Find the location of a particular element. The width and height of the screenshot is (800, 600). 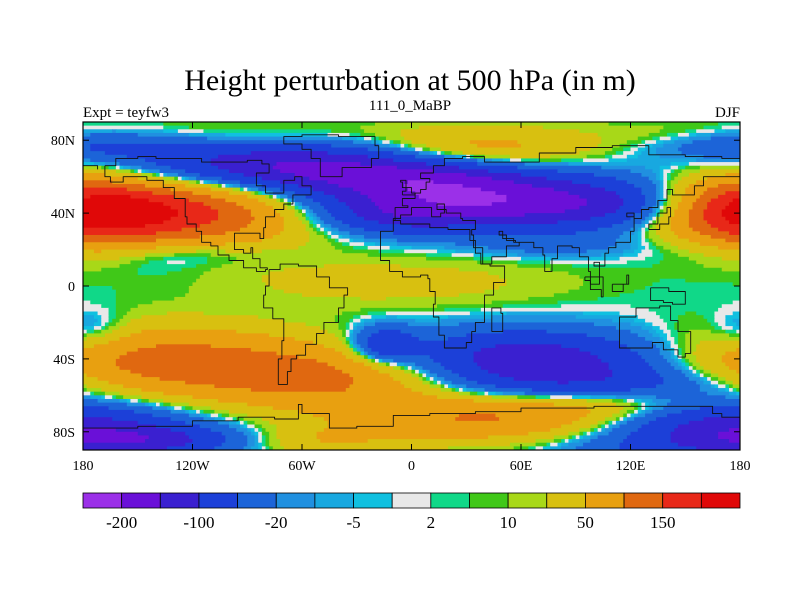

colorbar-label: 50 is located at coordinates (585, 522).